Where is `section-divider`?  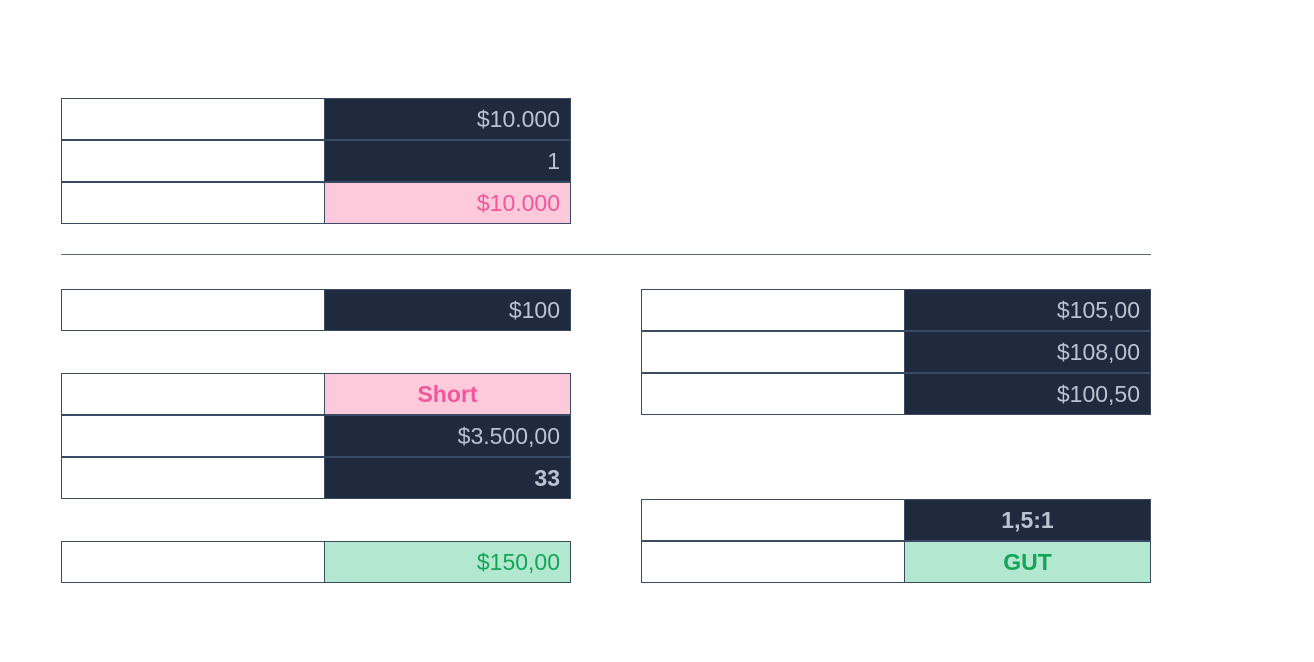
section-divider is located at coordinates (606, 254).